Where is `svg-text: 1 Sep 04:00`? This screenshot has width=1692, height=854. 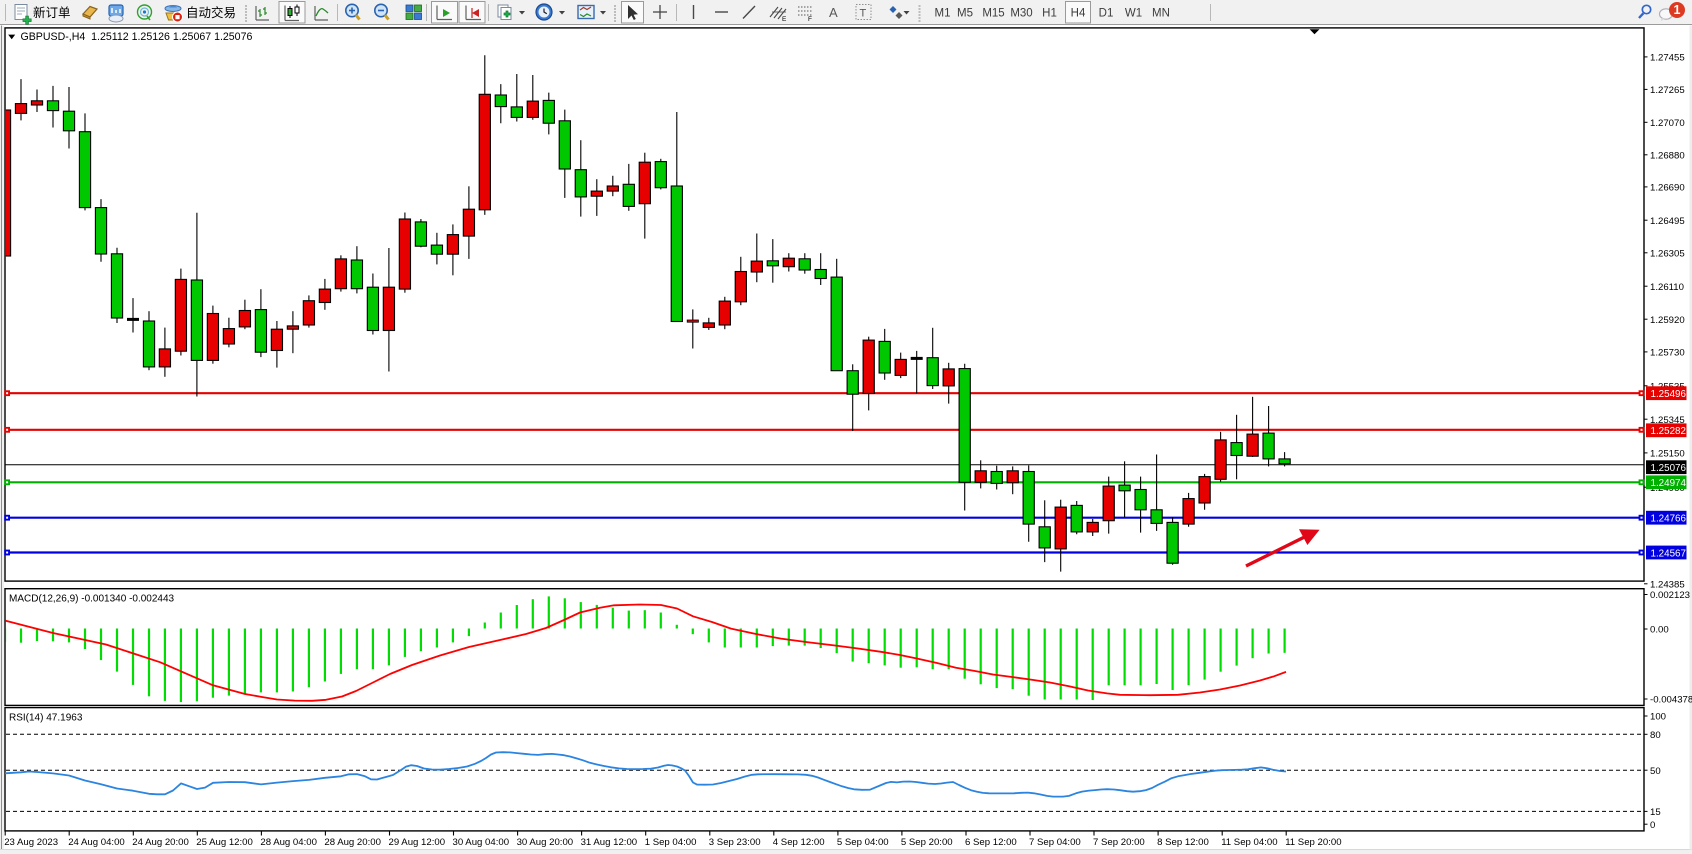
svg-text: 1 Sep 04:00 is located at coordinates (671, 842).